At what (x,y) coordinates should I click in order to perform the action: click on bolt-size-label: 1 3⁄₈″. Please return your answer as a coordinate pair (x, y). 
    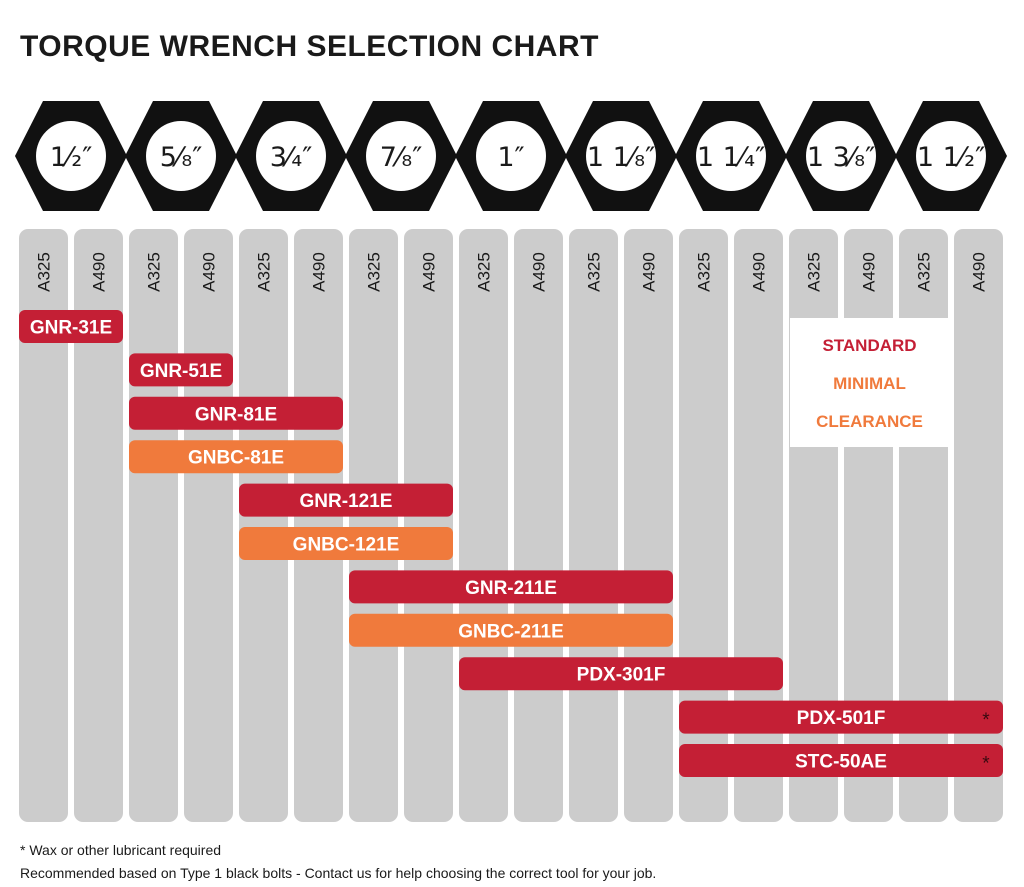
    Looking at the image, I should click on (841, 157).